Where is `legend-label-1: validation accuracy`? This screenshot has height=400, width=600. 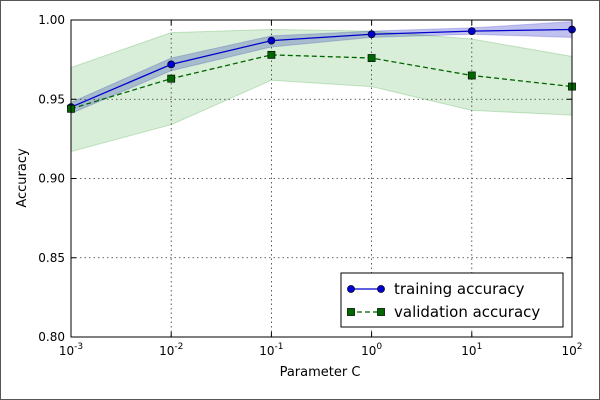
legend-label-1: validation accuracy is located at coordinates (467, 312).